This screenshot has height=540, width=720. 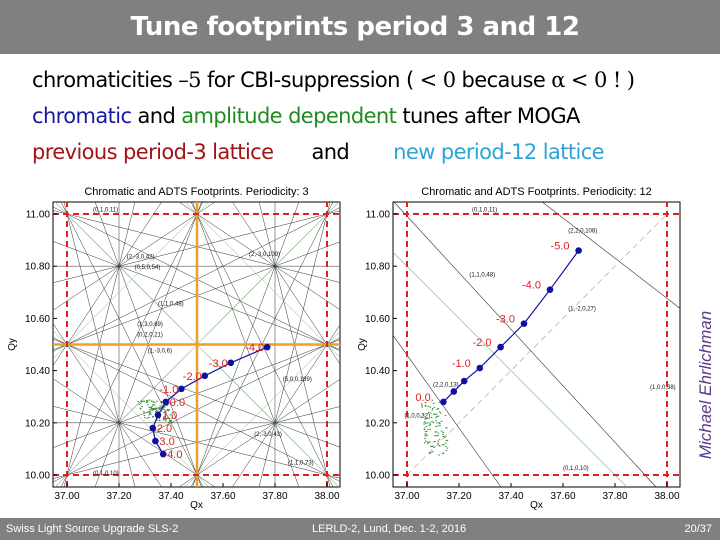 I want to click on text: chromatic, so click(x=82, y=116).